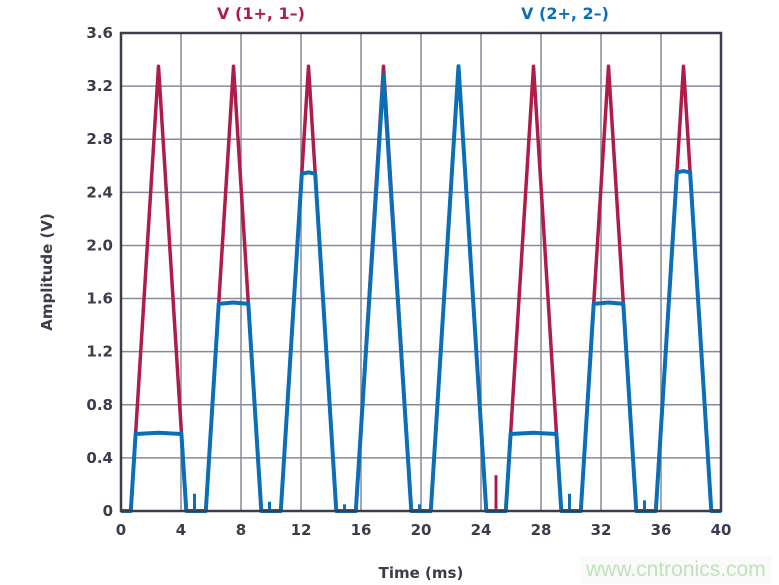  Describe the element at coordinates (99, 245) in the screenshot. I see `y-tick-label: 2.0` at that location.